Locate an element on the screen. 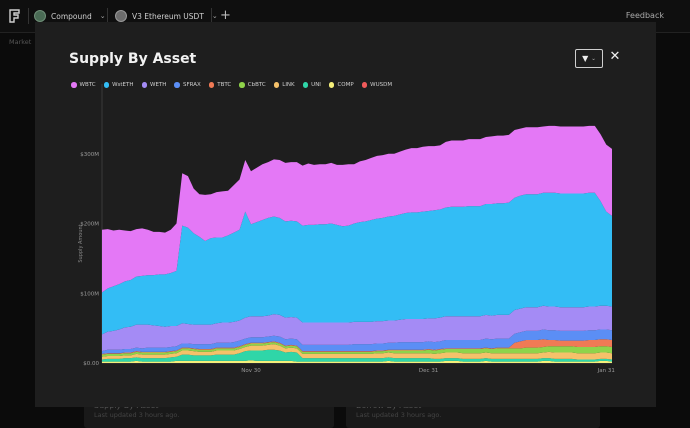 This screenshot has width=690, height=428. area-series-link is located at coordinates (357, 352).